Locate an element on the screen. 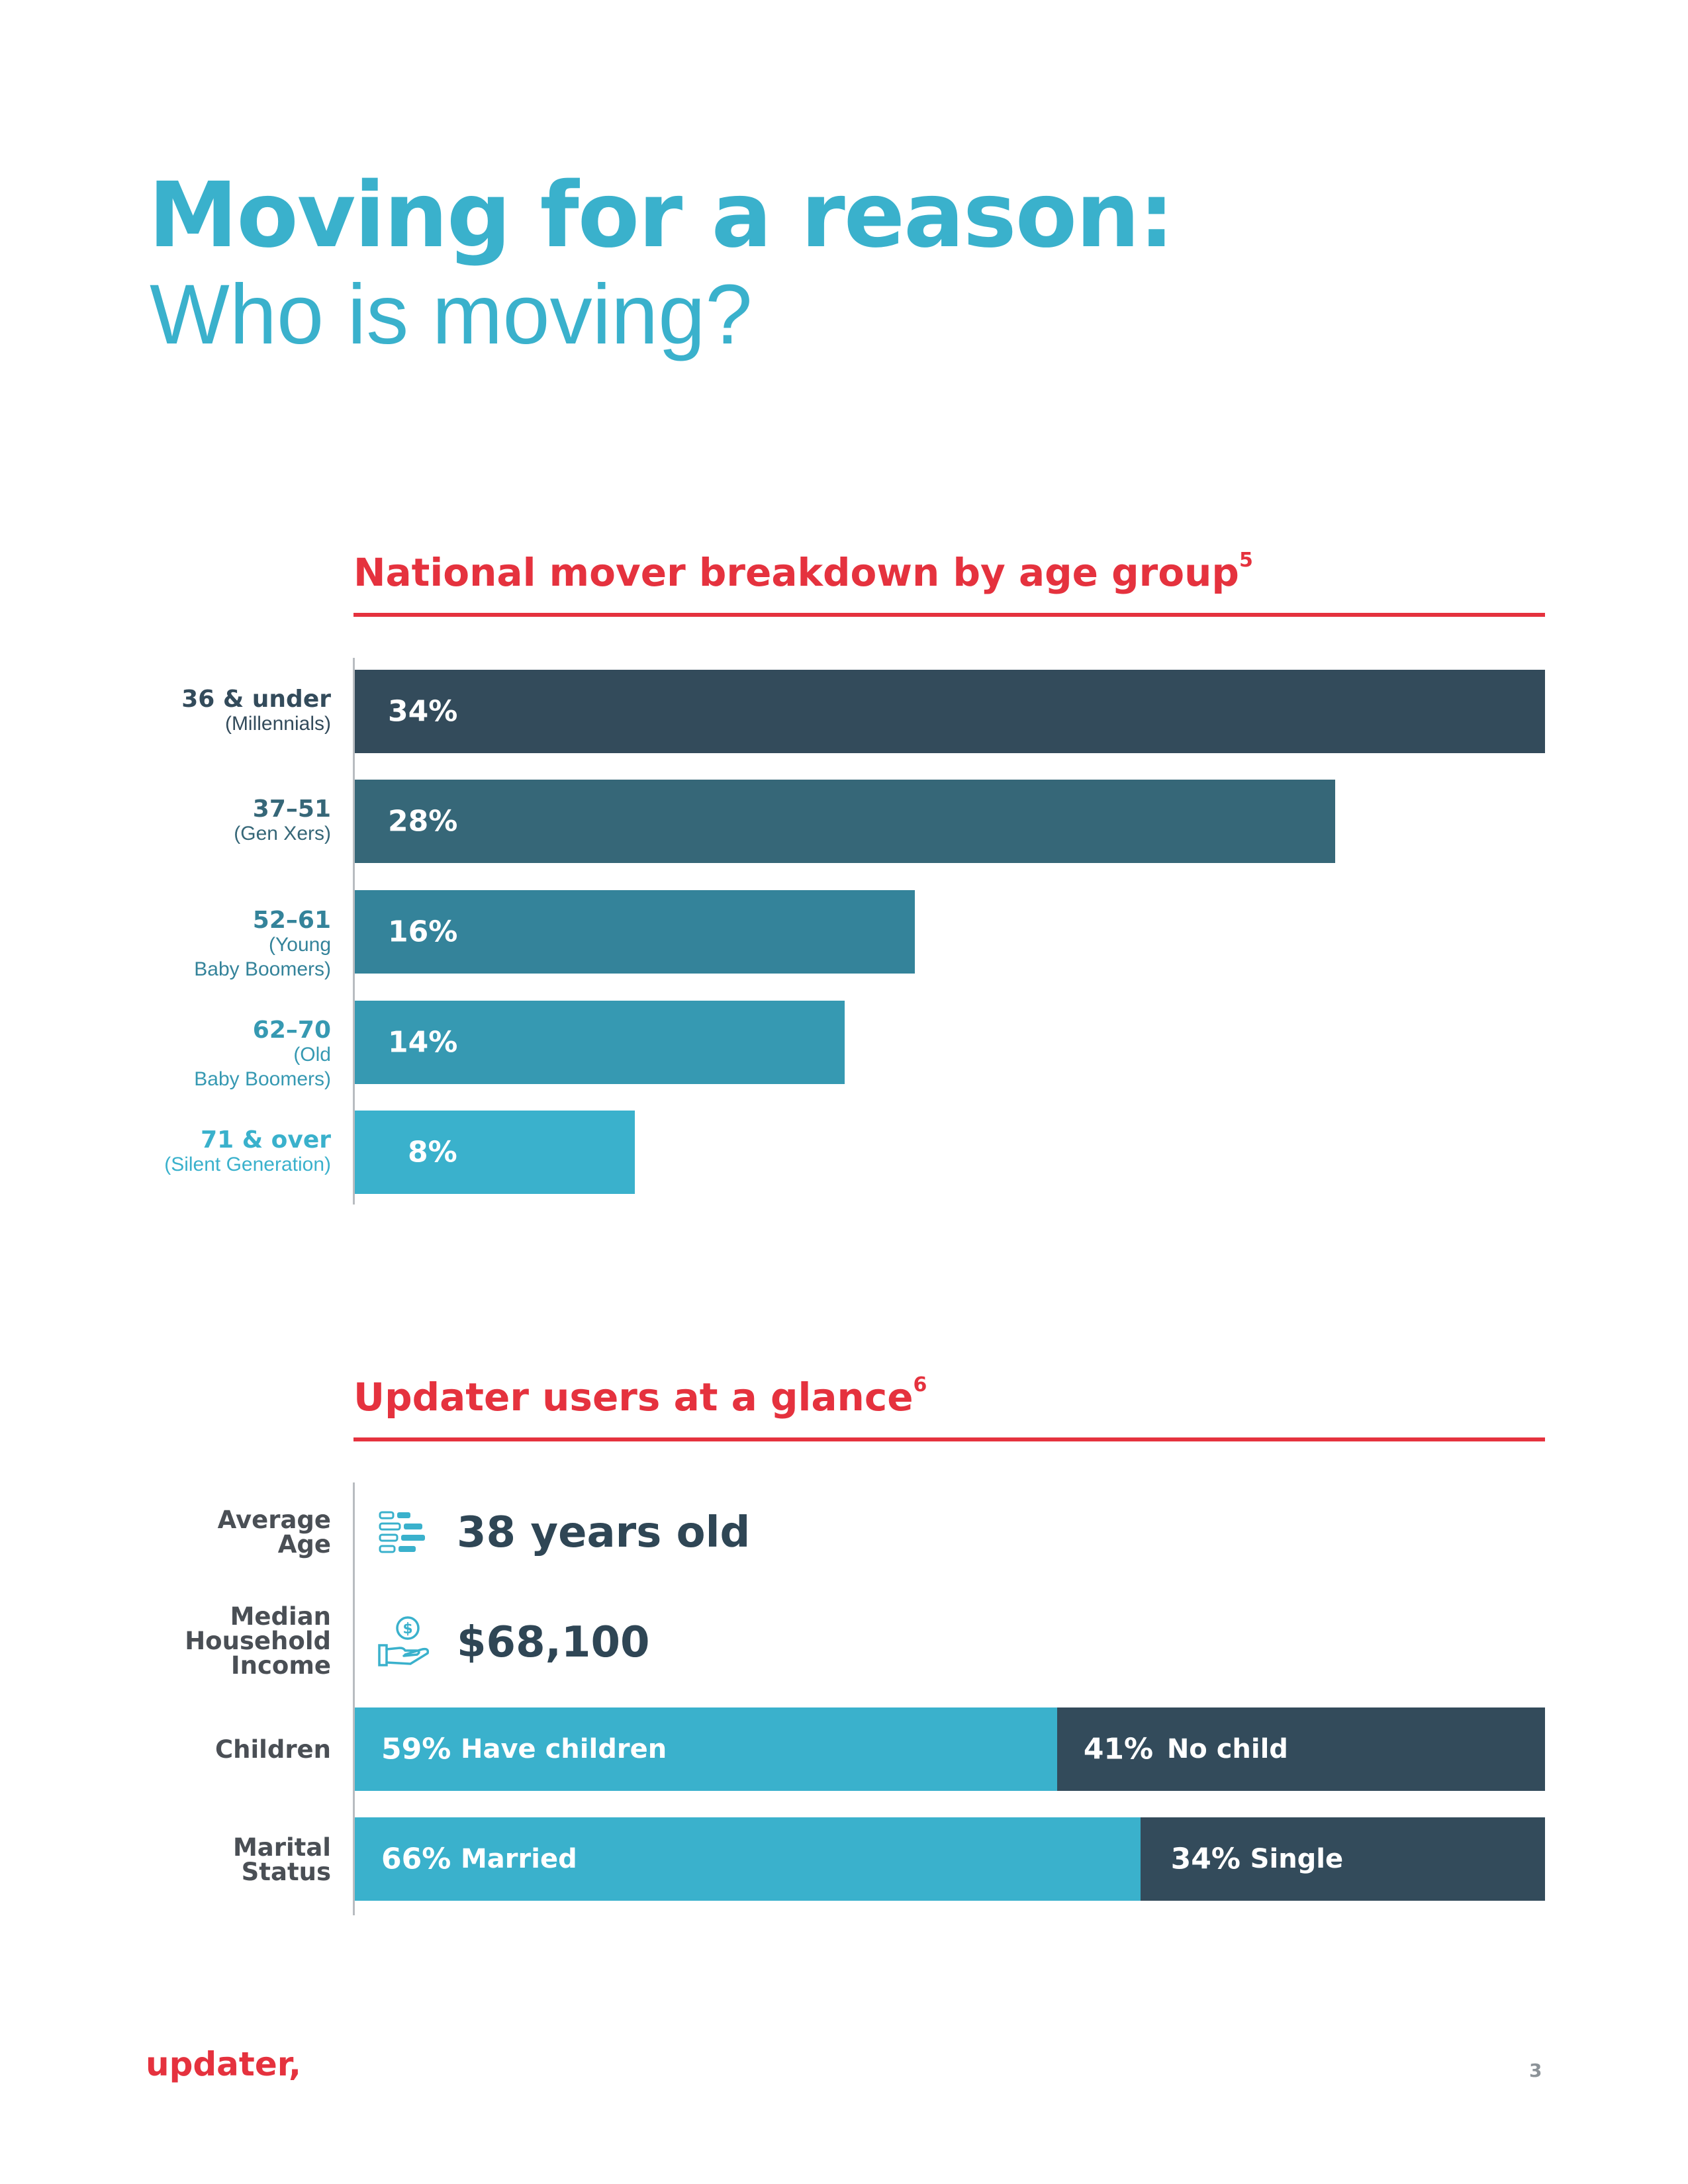 This screenshot has height=2184, width=1688. children-have-pct: 59% is located at coordinates (416, 1749).